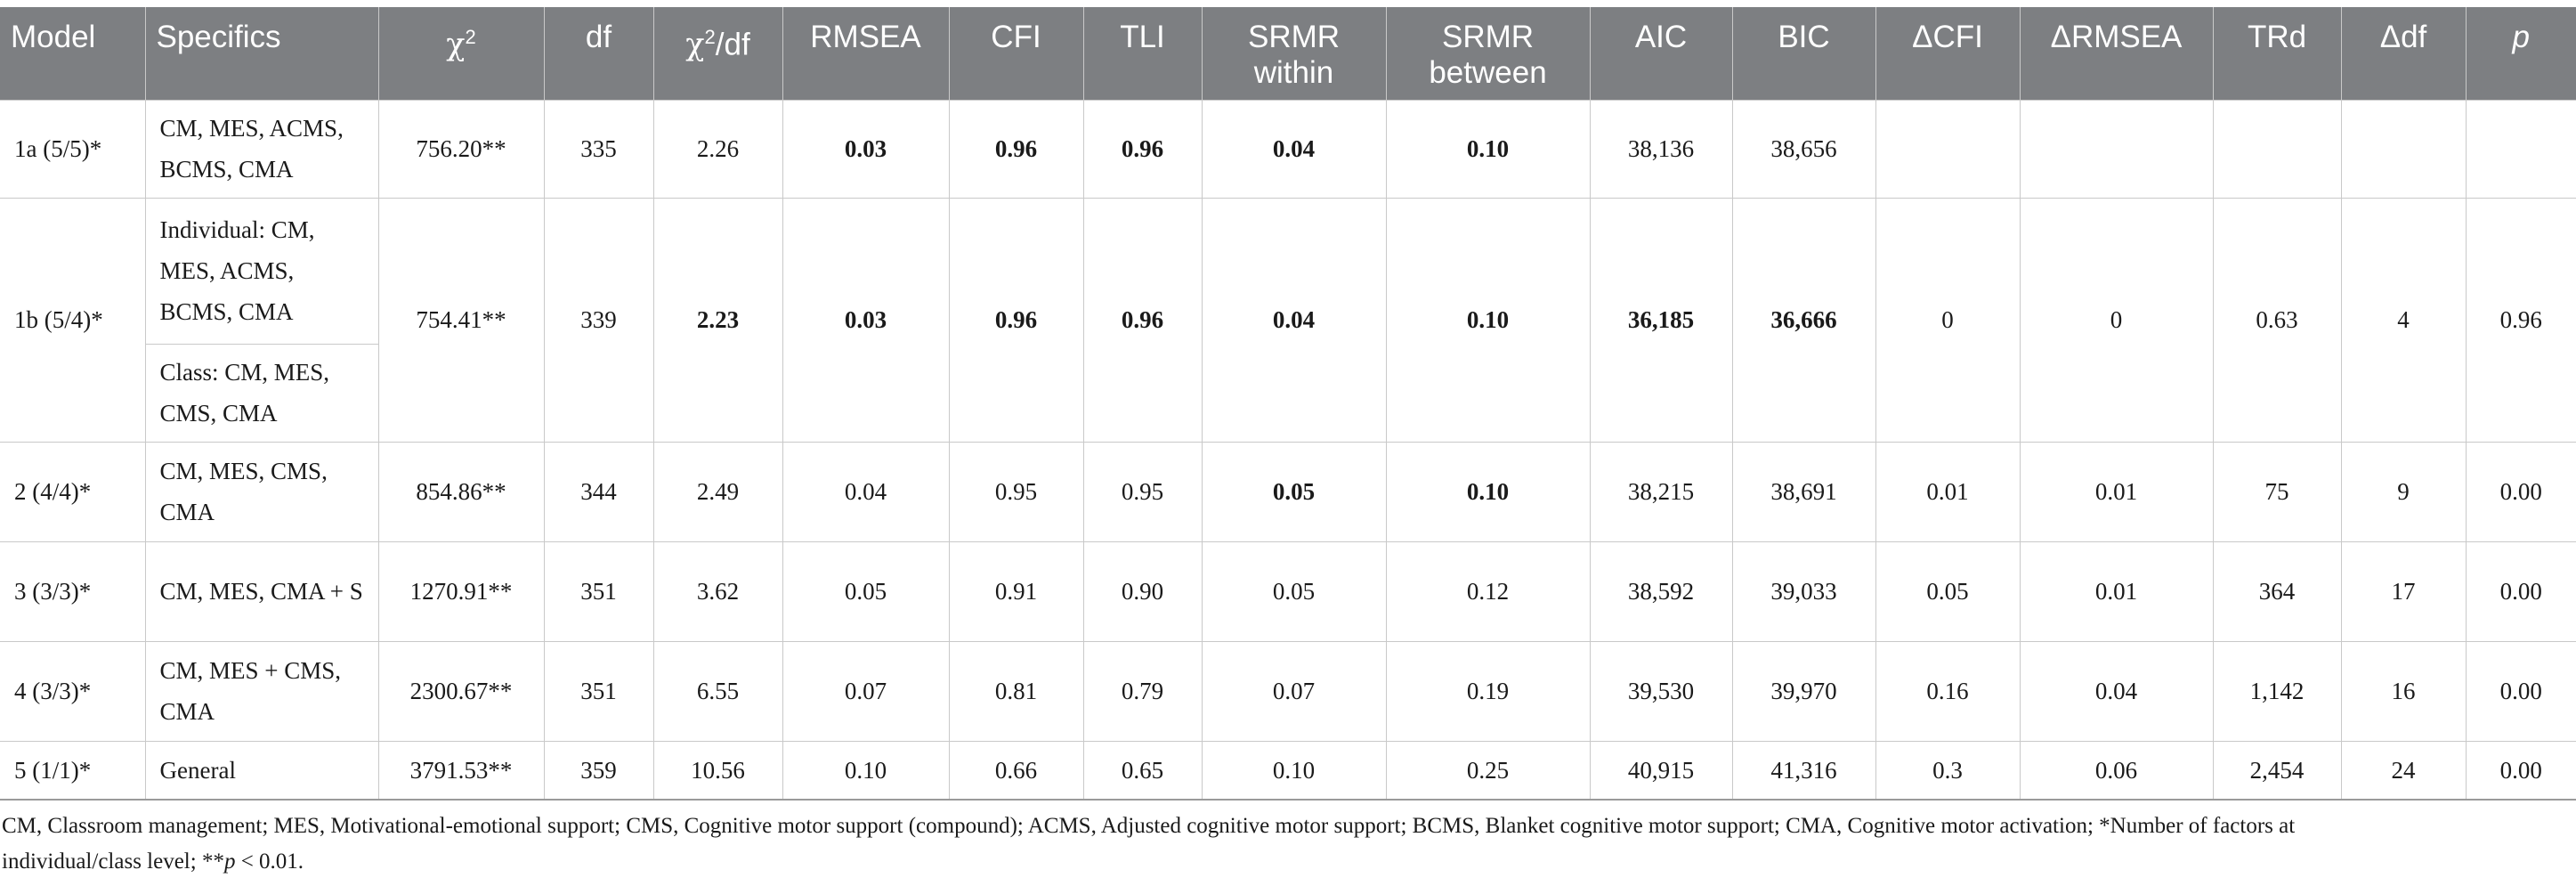 Image resolution: width=2576 pixels, height=886 pixels. Describe the element at coordinates (598, 591) in the screenshot. I see `cell-df: 351` at that location.